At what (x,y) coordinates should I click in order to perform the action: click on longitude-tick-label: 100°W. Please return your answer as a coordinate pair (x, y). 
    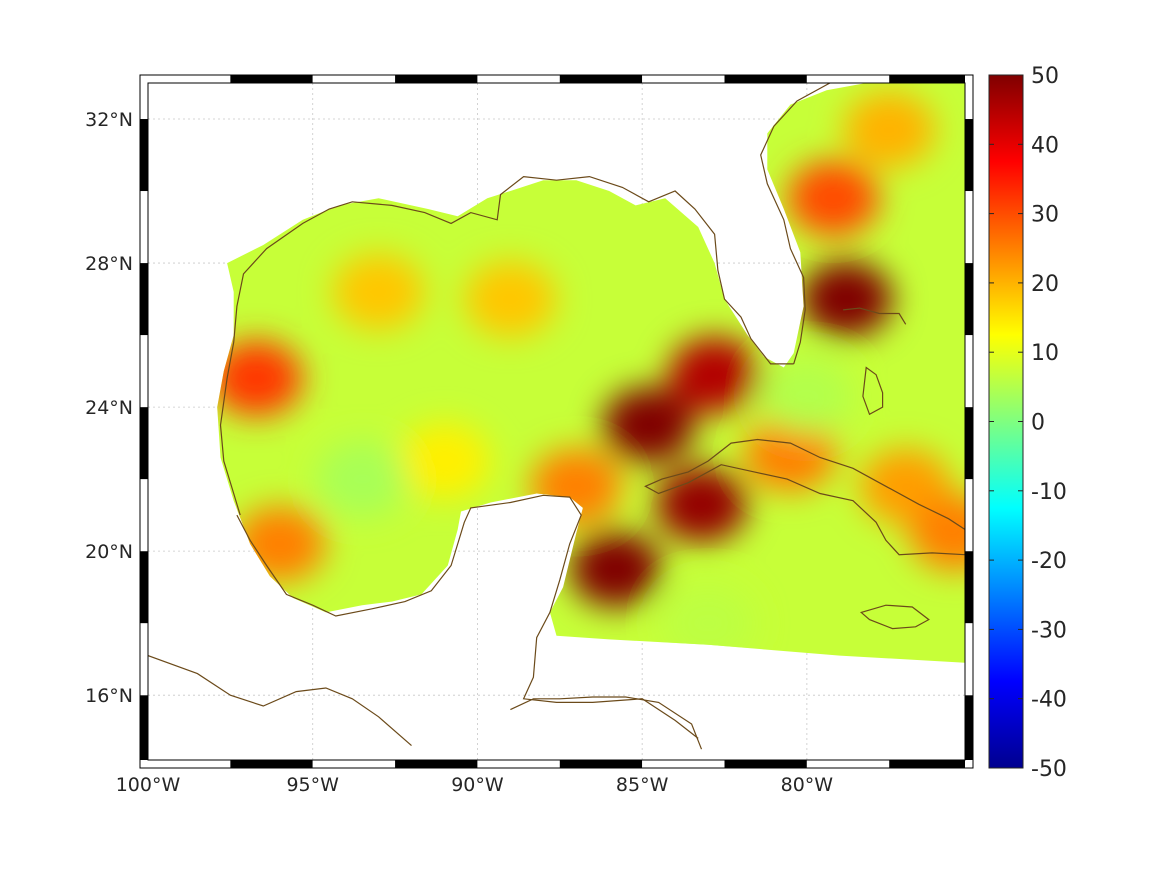
    Looking at the image, I should click on (148, 785).